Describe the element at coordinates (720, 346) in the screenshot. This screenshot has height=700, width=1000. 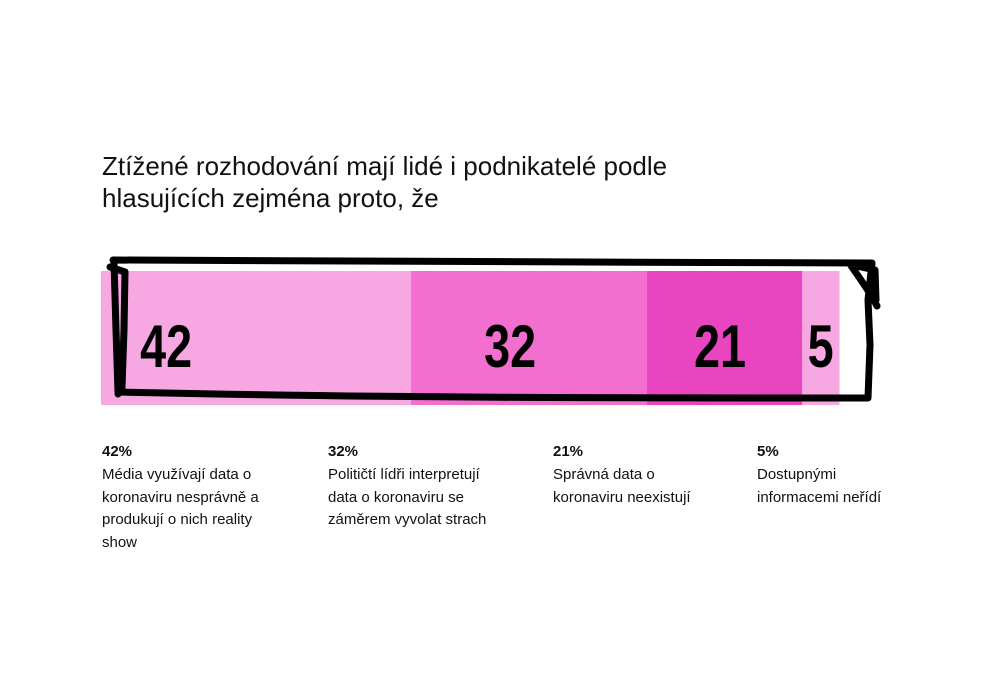
I see `bar-value-label: 21` at that location.